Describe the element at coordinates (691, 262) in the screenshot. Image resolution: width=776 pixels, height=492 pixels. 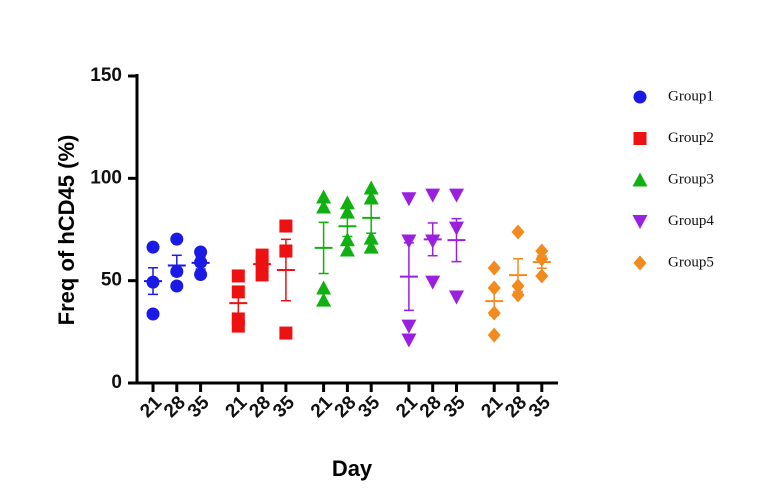
I see `legend-label: Group5` at that location.